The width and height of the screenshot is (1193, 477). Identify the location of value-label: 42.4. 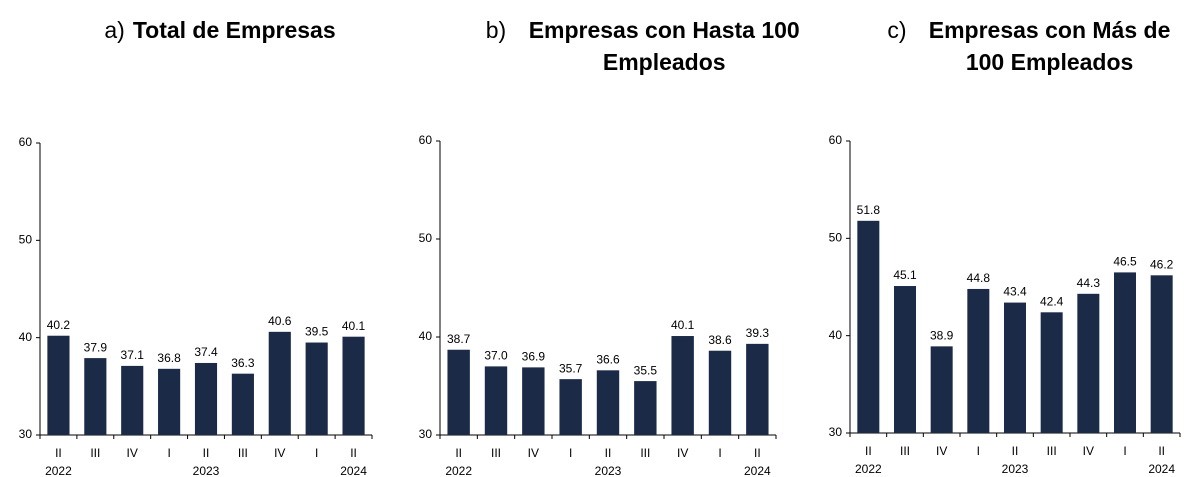
(1052, 301).